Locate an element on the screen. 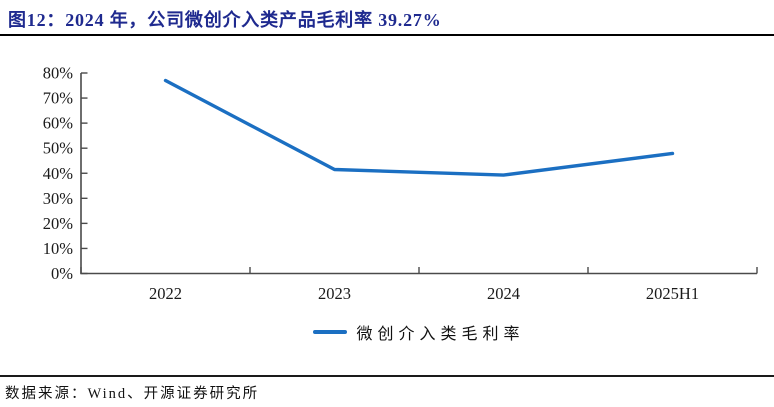 The width and height of the screenshot is (774, 407). x-axis-ticks is located at coordinates (419, 270).